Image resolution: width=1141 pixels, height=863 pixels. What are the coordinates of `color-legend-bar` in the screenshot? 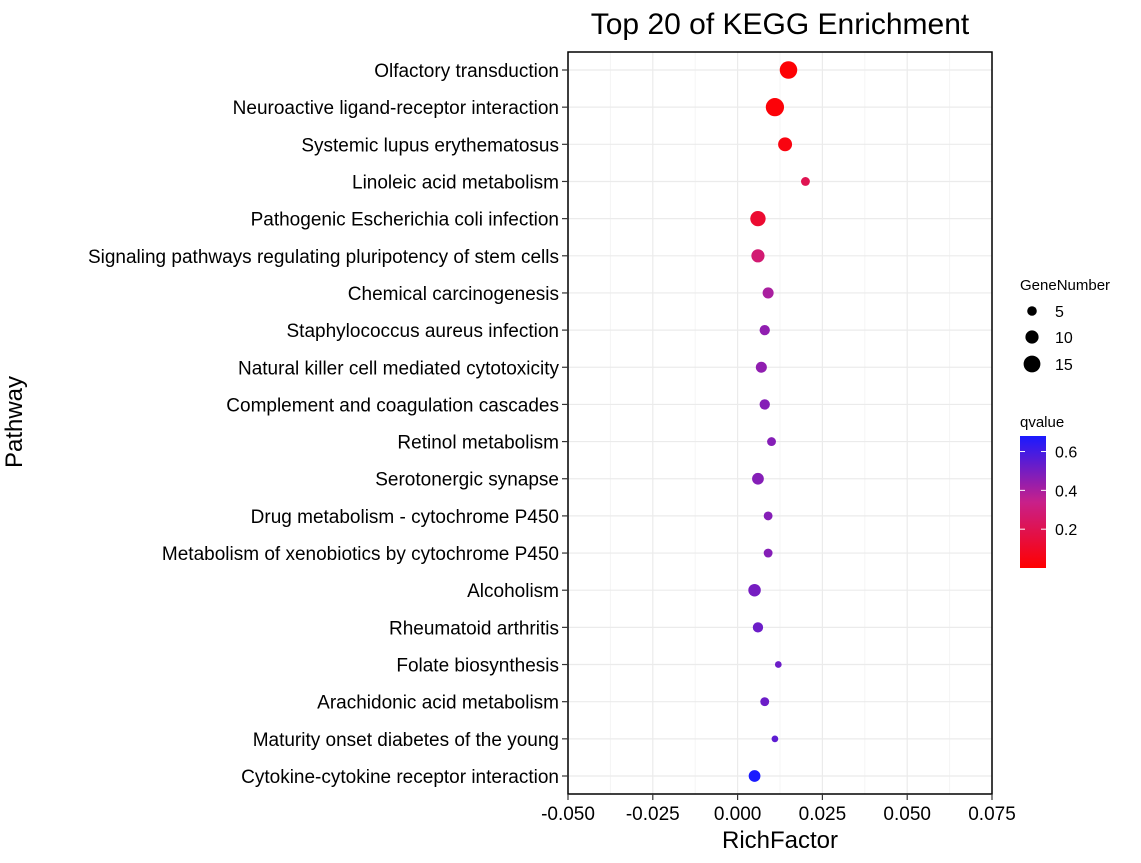 It's located at (1033, 502).